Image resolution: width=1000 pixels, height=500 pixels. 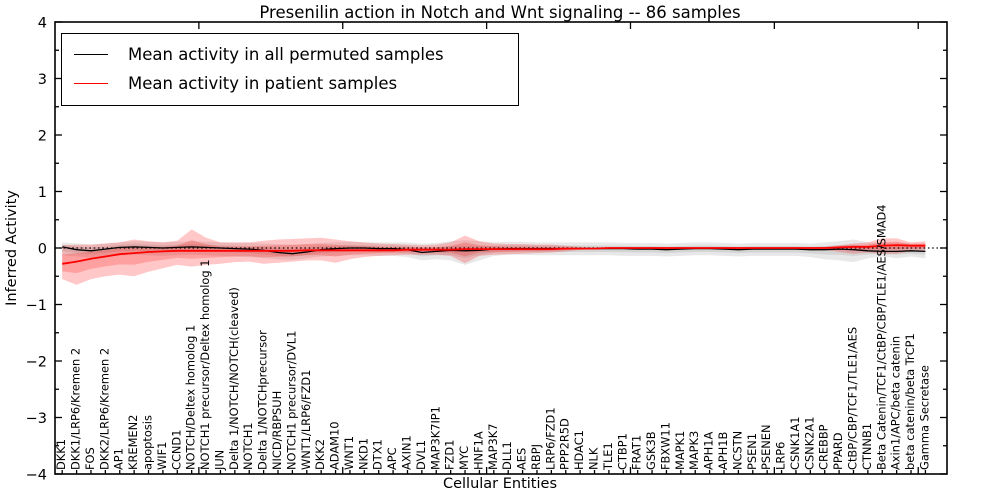 I want to click on x-category-label: AES, so click(x=522, y=459).